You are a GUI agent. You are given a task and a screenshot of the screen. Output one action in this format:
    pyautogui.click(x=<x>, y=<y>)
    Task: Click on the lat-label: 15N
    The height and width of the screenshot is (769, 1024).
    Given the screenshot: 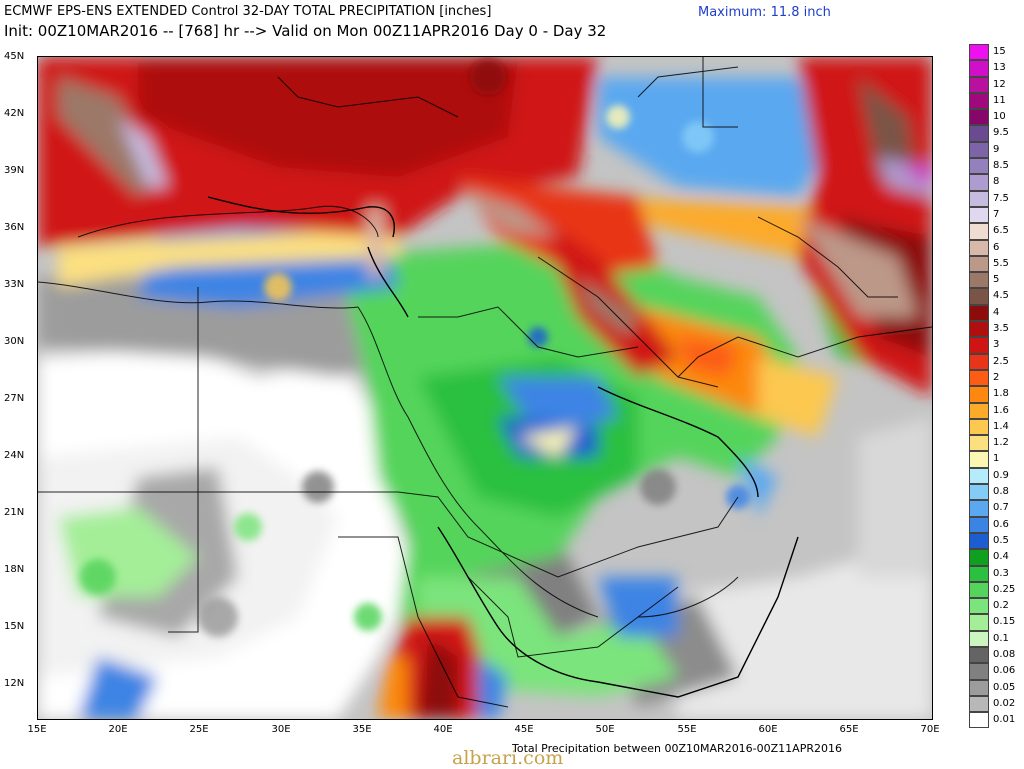 What is the action you would take?
    pyautogui.click(x=14, y=626)
    